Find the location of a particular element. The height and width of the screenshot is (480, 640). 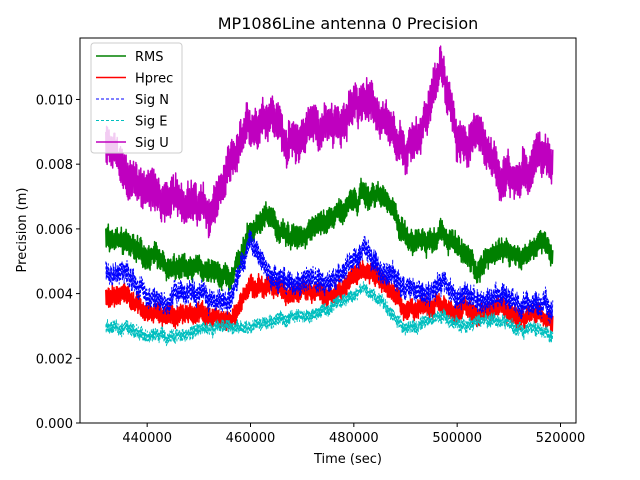

x-tick-label: 460000 is located at coordinates (251, 438).